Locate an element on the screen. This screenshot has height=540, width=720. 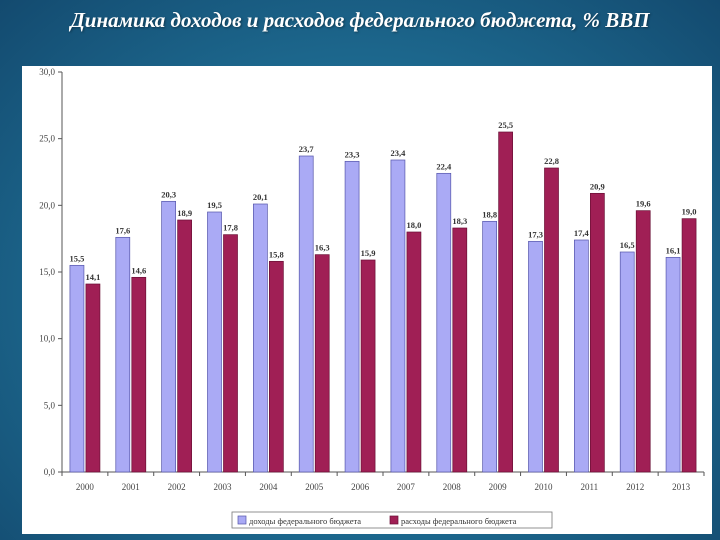
expense-data-label: 18,3 is located at coordinates (459, 221).